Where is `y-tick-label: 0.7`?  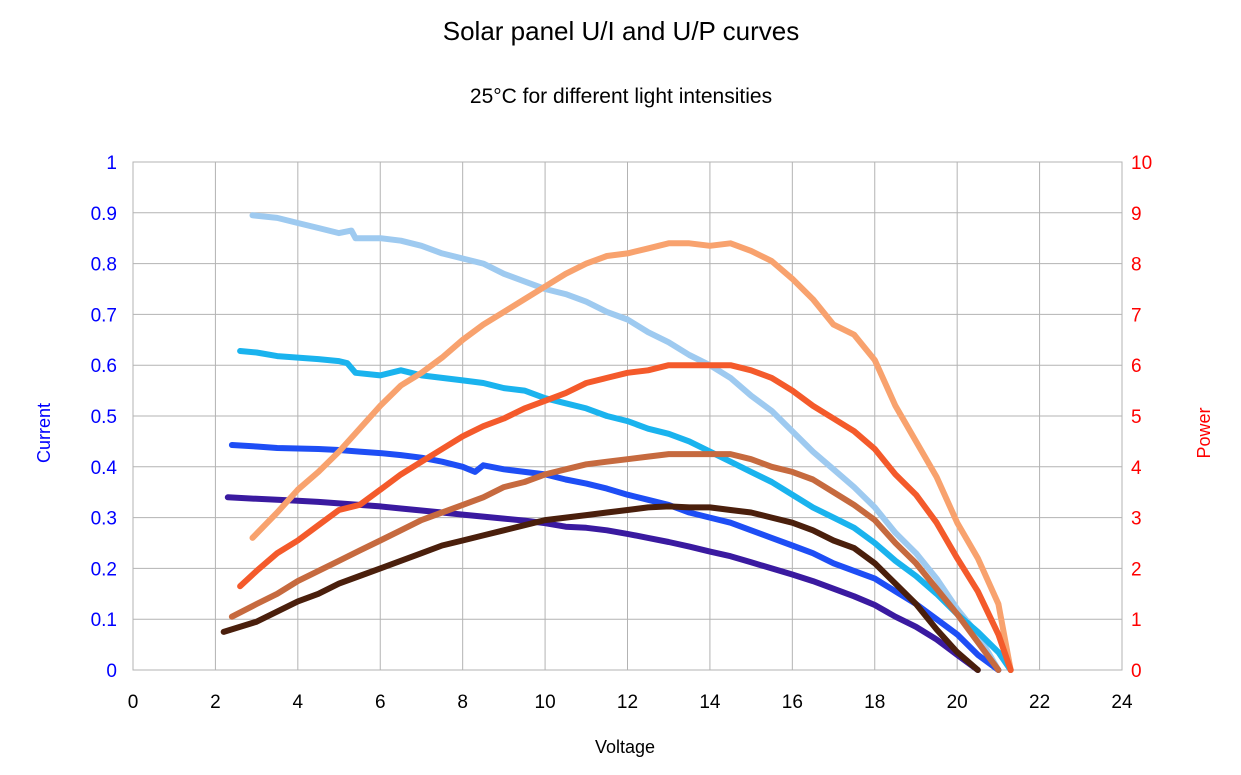
y-tick-label: 0.7 is located at coordinates (104, 315).